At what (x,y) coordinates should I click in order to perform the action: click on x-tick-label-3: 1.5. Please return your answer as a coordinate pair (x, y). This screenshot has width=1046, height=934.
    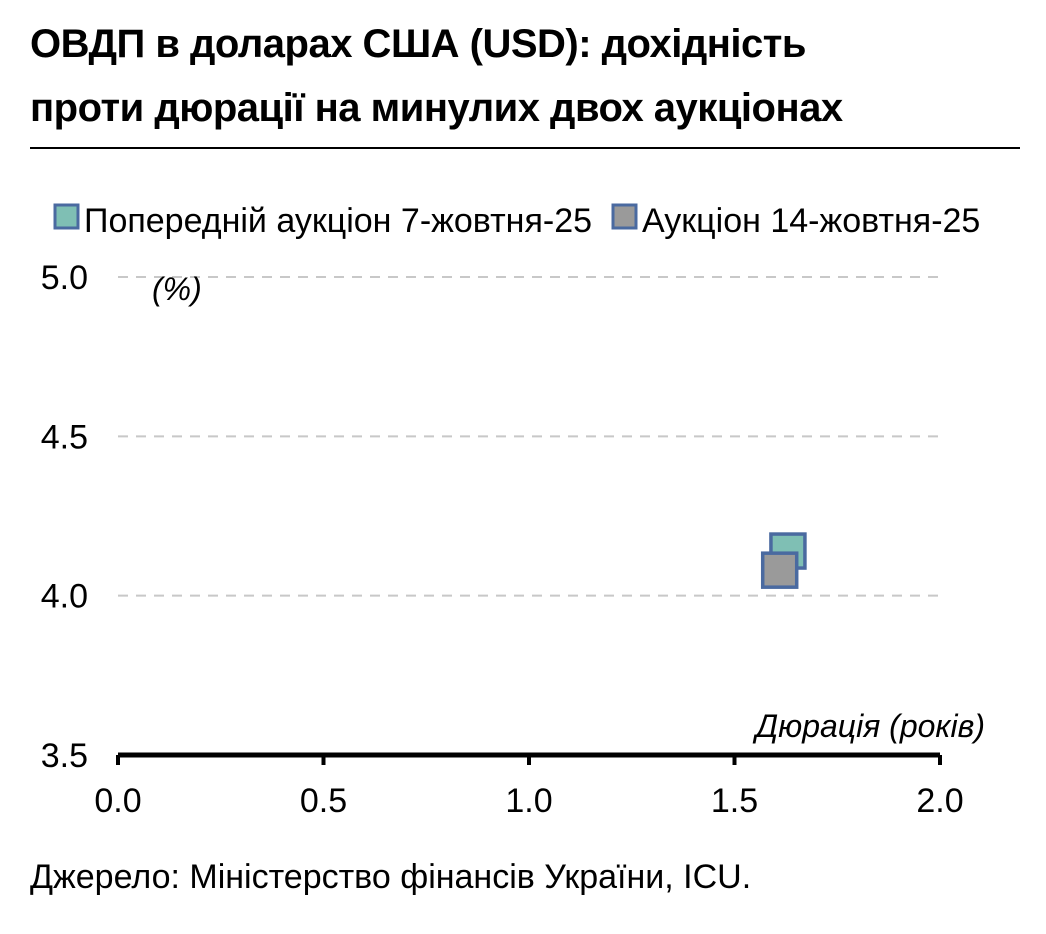
    Looking at the image, I should click on (734, 801).